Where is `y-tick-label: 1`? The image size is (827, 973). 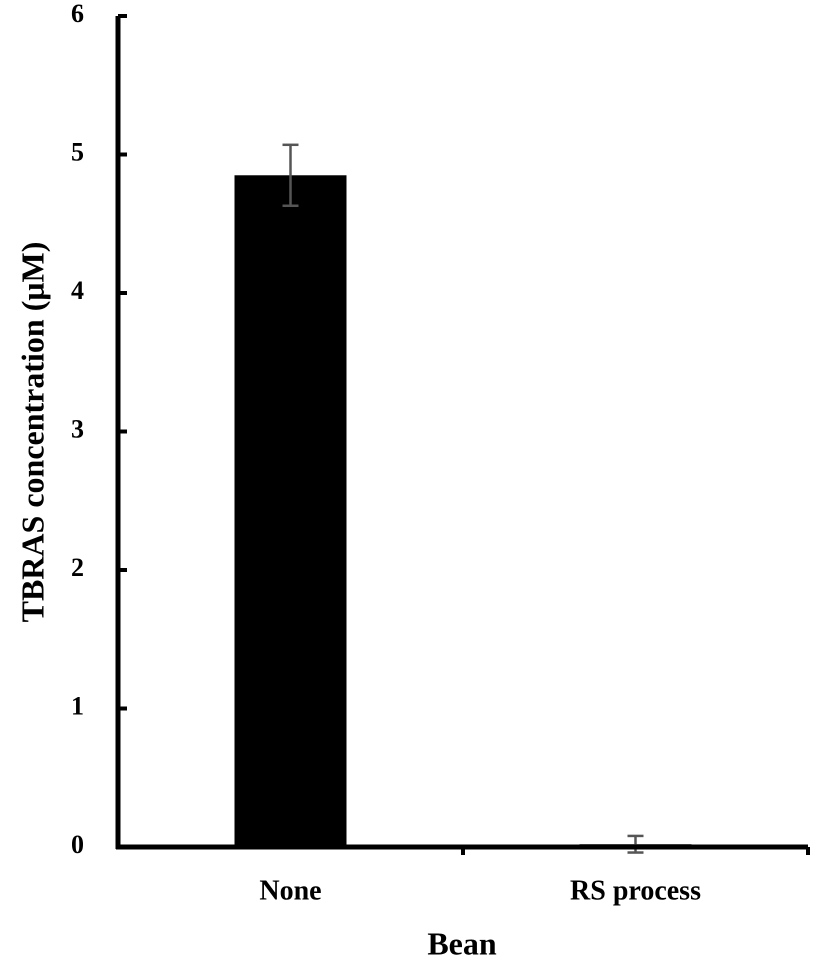
y-tick-label: 1 is located at coordinates (77, 705).